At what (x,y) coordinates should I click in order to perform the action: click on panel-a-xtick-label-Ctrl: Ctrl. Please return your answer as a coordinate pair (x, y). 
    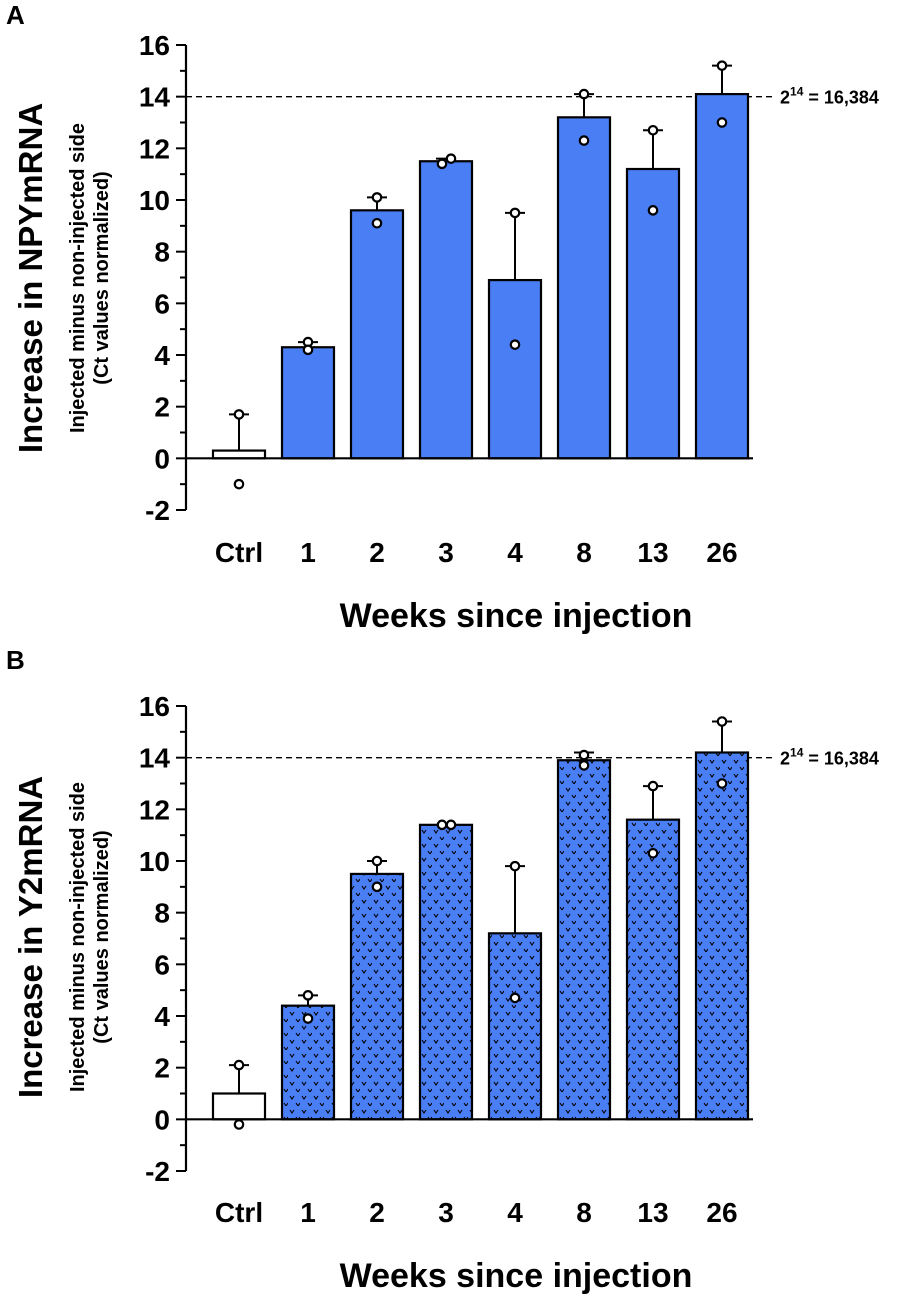
    Looking at the image, I should click on (239, 552).